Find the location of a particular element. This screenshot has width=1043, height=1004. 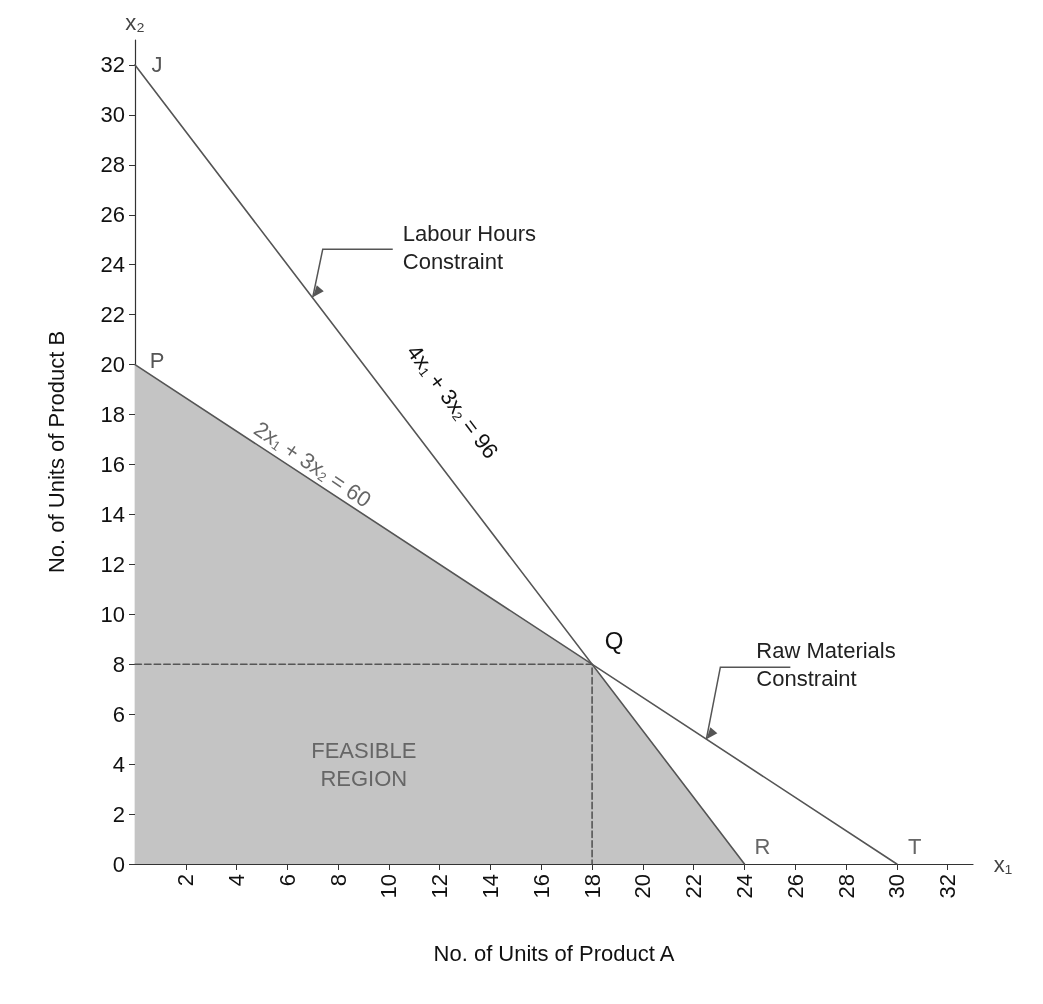

annotation: Raw Materials Constraint is located at coordinates (826, 664).